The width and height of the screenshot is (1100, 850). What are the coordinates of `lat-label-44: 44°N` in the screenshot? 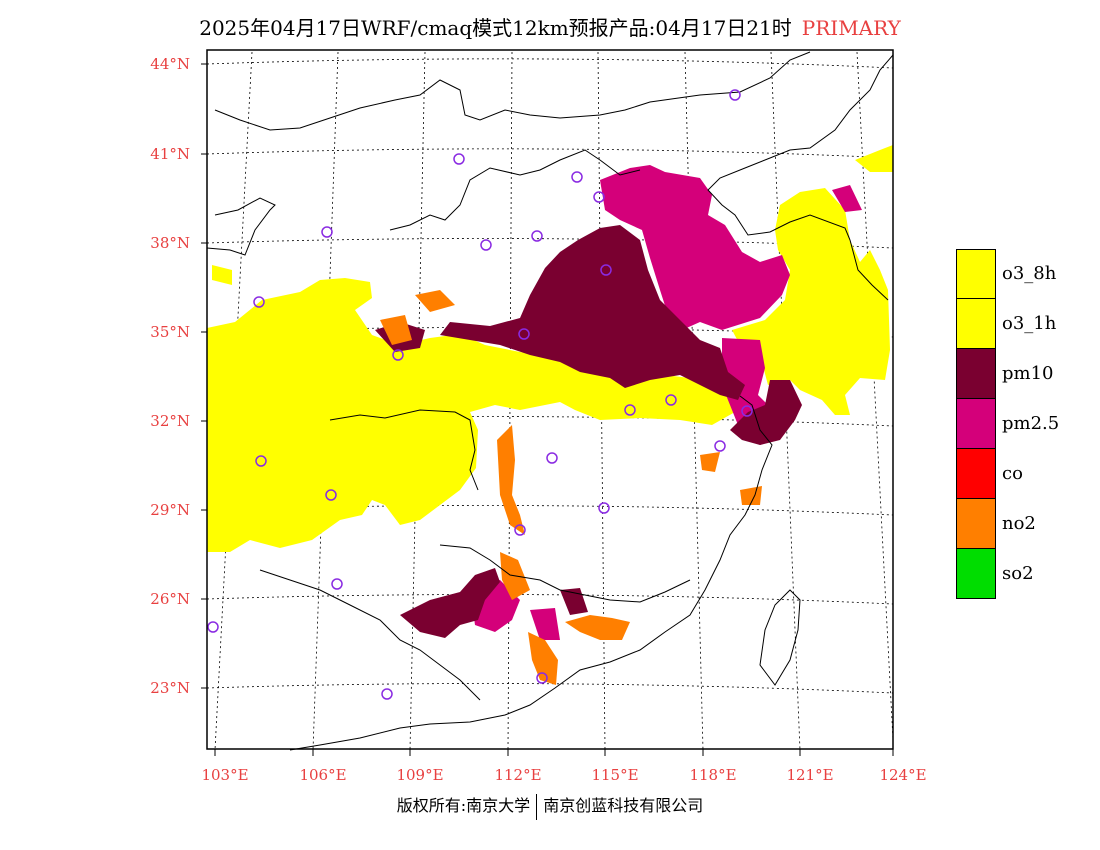 It's located at (170, 64).